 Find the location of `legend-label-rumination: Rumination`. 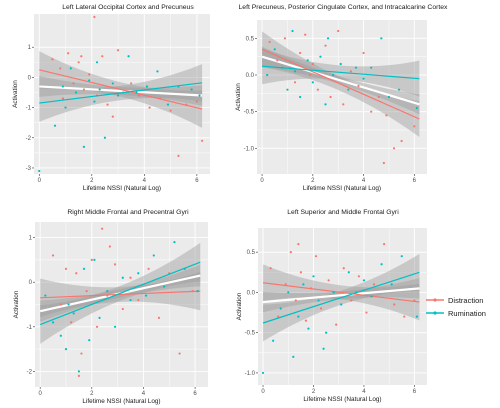

legend-label-rumination: Rumination is located at coordinates (467, 313).